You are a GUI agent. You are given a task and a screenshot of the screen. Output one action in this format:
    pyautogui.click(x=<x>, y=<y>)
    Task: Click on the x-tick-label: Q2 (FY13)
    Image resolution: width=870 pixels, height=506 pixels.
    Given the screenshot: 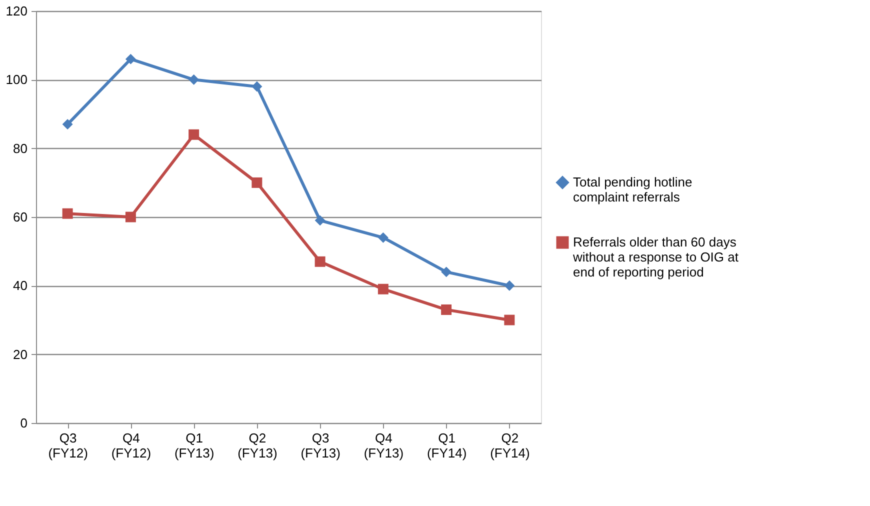 What is the action you would take?
    pyautogui.click(x=258, y=445)
    